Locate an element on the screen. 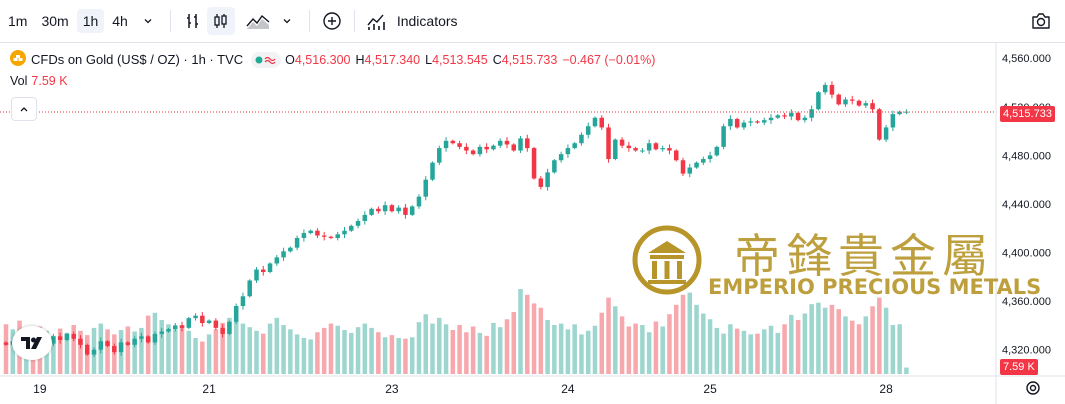 The height and width of the screenshot is (404, 1065). market-status-badge is located at coordinates (266, 59).